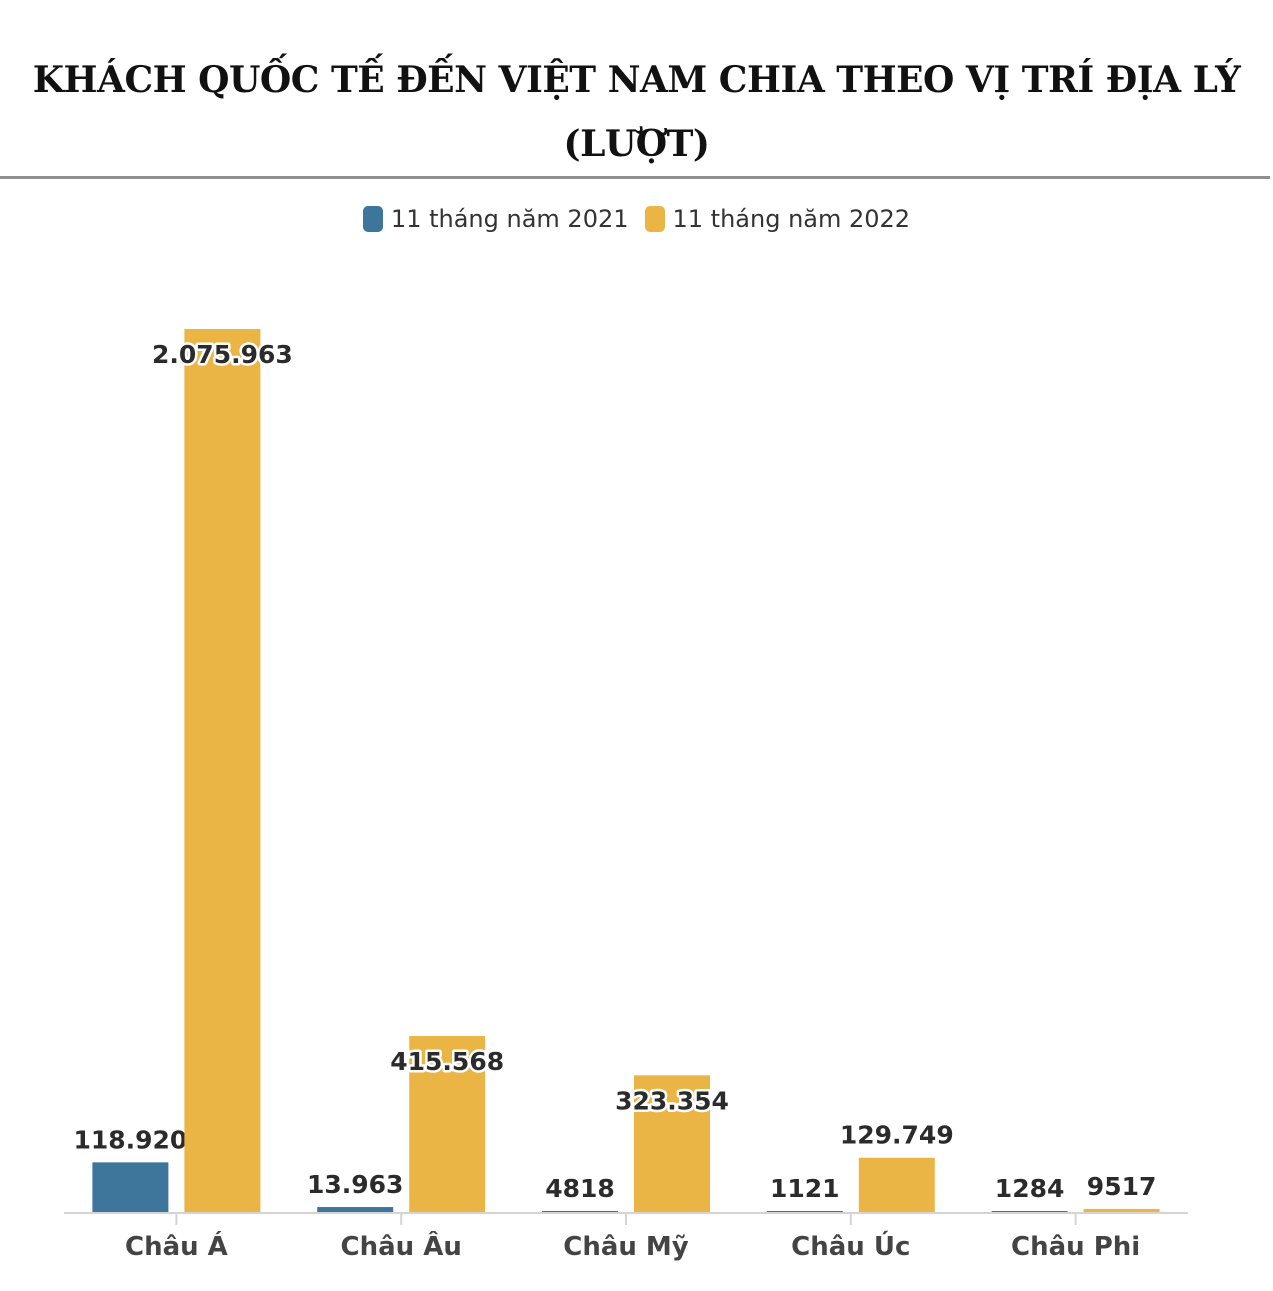 The height and width of the screenshot is (1291, 1273). What do you see at coordinates (355, 1184) in the screenshot?
I see `data-label-2021: 13.963` at bounding box center [355, 1184].